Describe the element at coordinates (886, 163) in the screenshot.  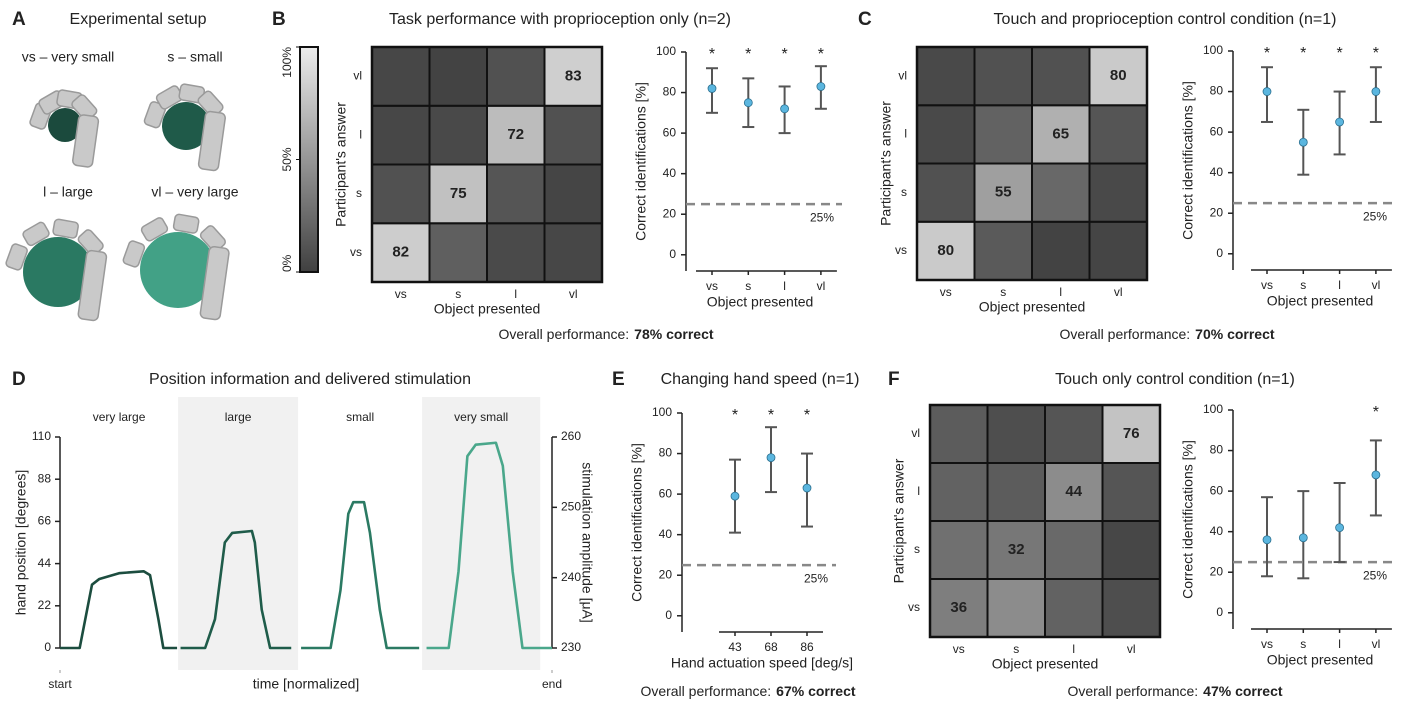
I see `y-axis-label: Participant's answer` at that location.